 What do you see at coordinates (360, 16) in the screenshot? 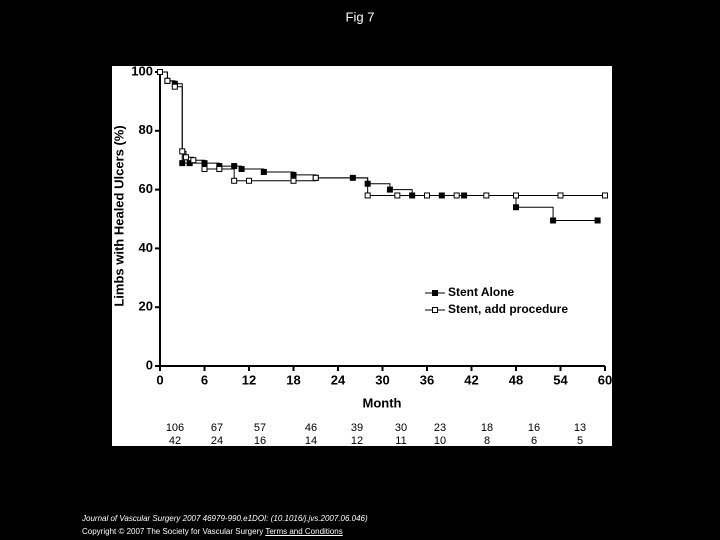
I see `slide-title: Fig 7` at bounding box center [360, 16].